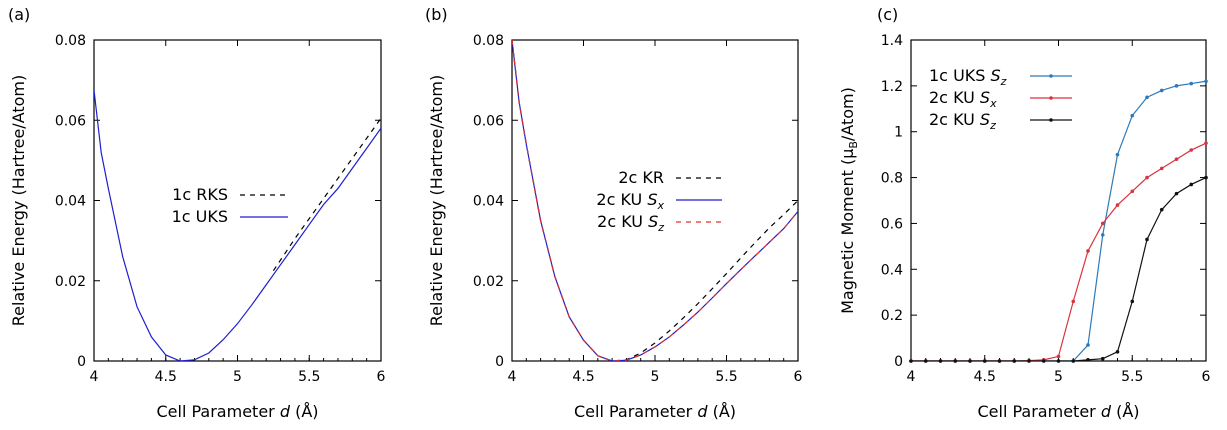 Image resolution: width=1227 pixels, height=430 pixels. I want to click on y-axis-label: Magnetic Moment (μB/Atom), so click(849, 200).